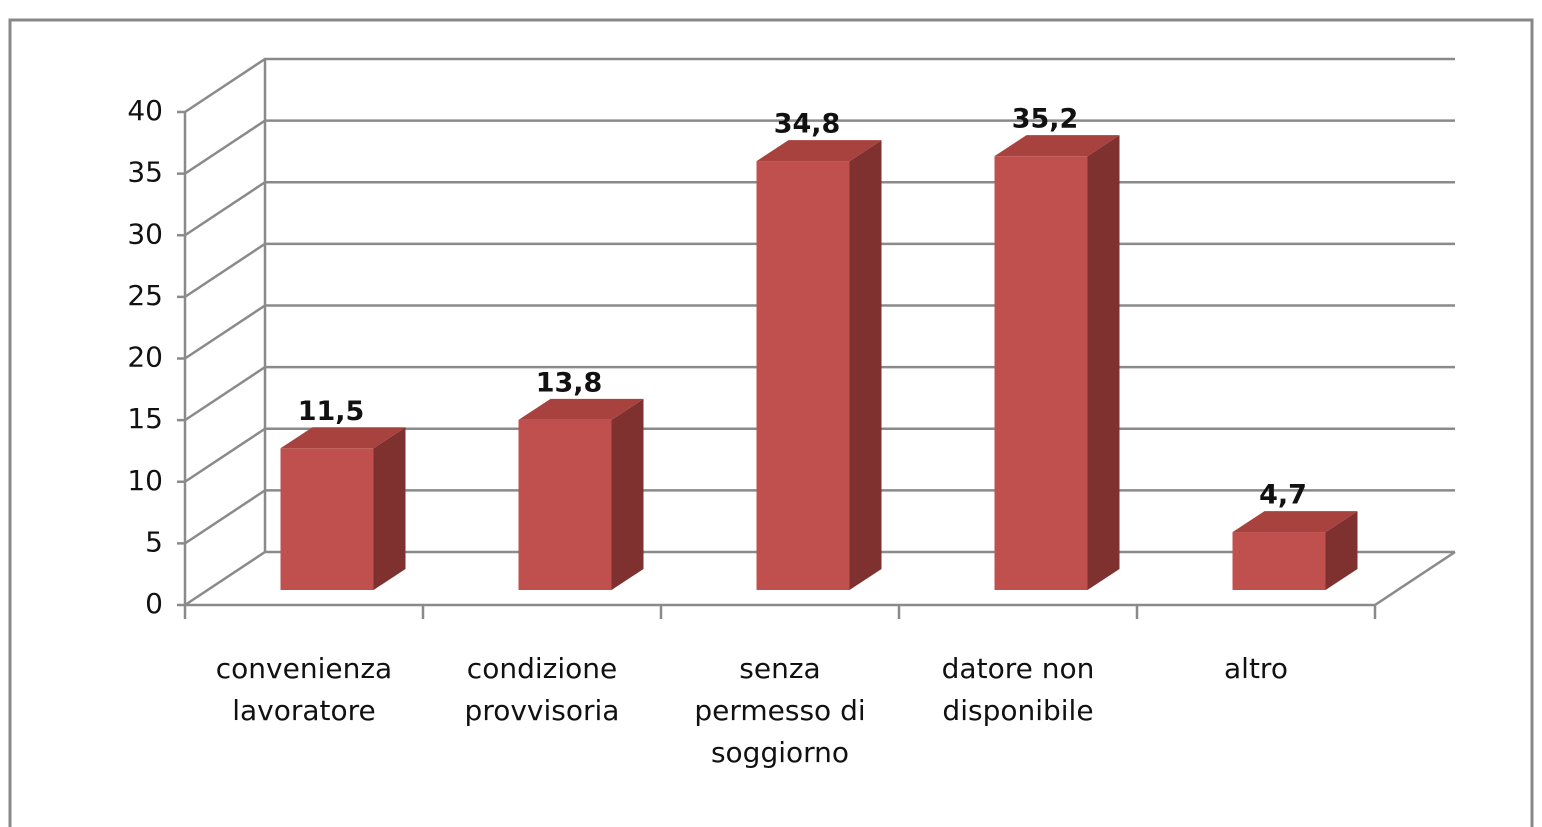 This screenshot has height=827, width=1542. What do you see at coordinates (331, 411) in the screenshot?
I see `value-label: 11,5` at bounding box center [331, 411].